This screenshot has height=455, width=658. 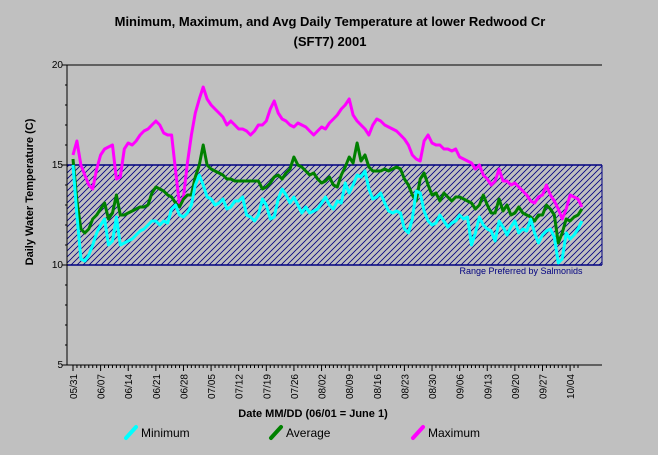 What do you see at coordinates (276, 432) in the screenshot?
I see `legend-swatch-average` at bounding box center [276, 432].